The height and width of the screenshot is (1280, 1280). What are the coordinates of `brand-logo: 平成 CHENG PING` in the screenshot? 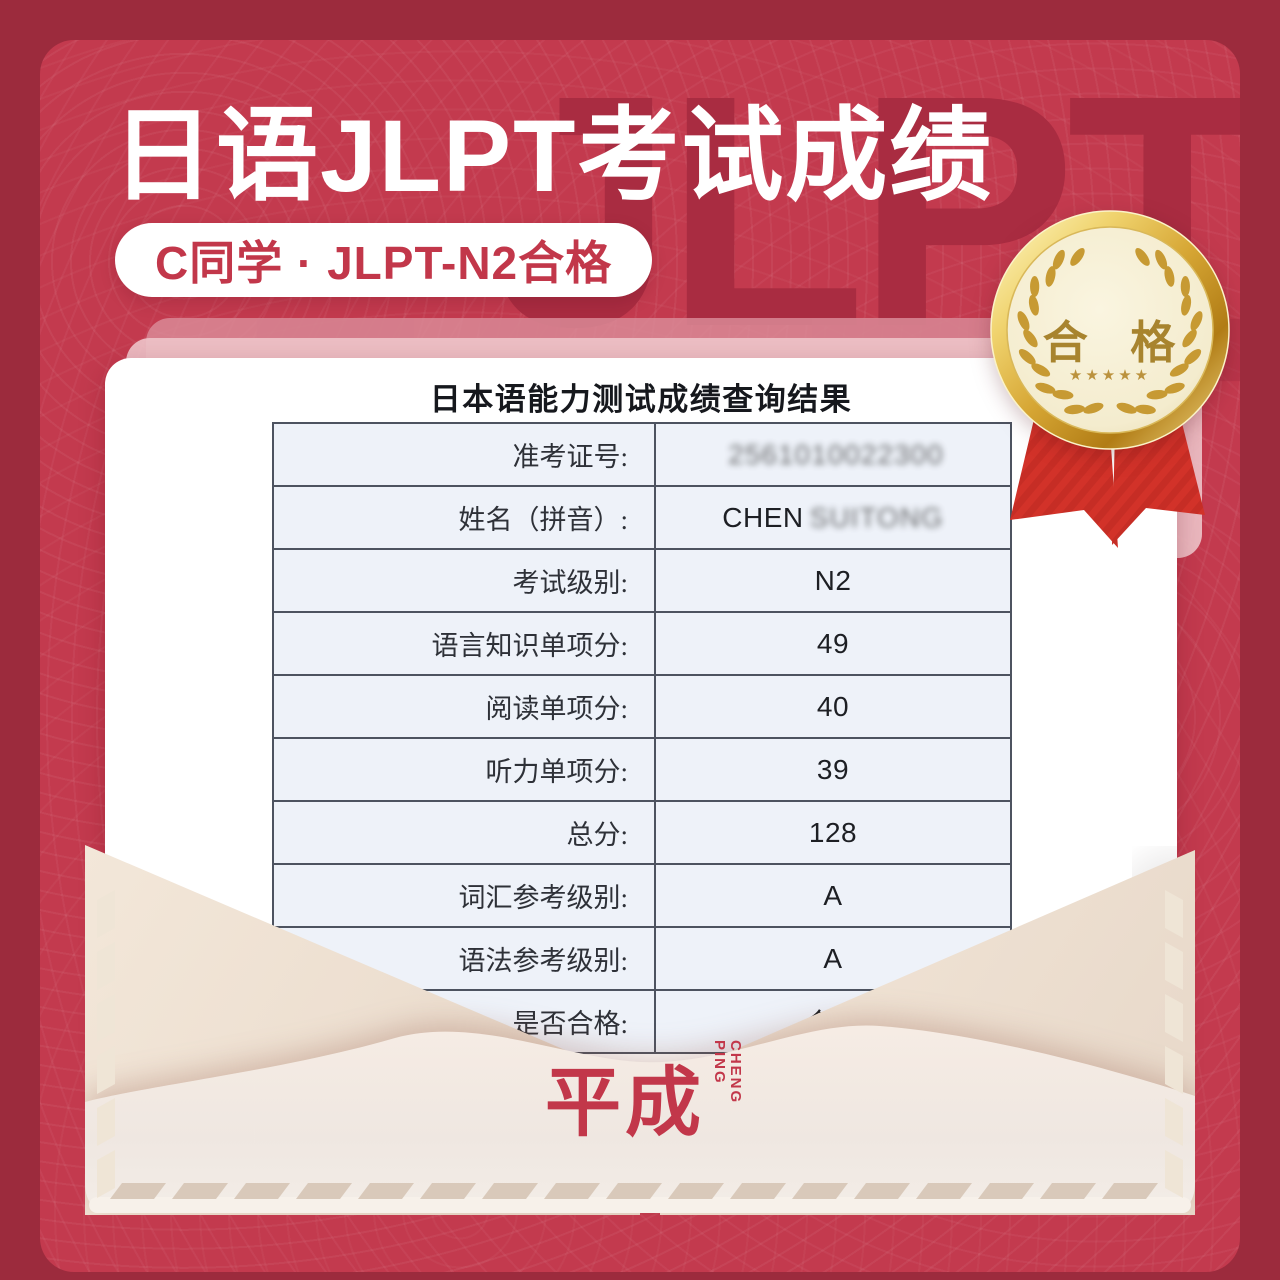 It's located at (644, 1093).